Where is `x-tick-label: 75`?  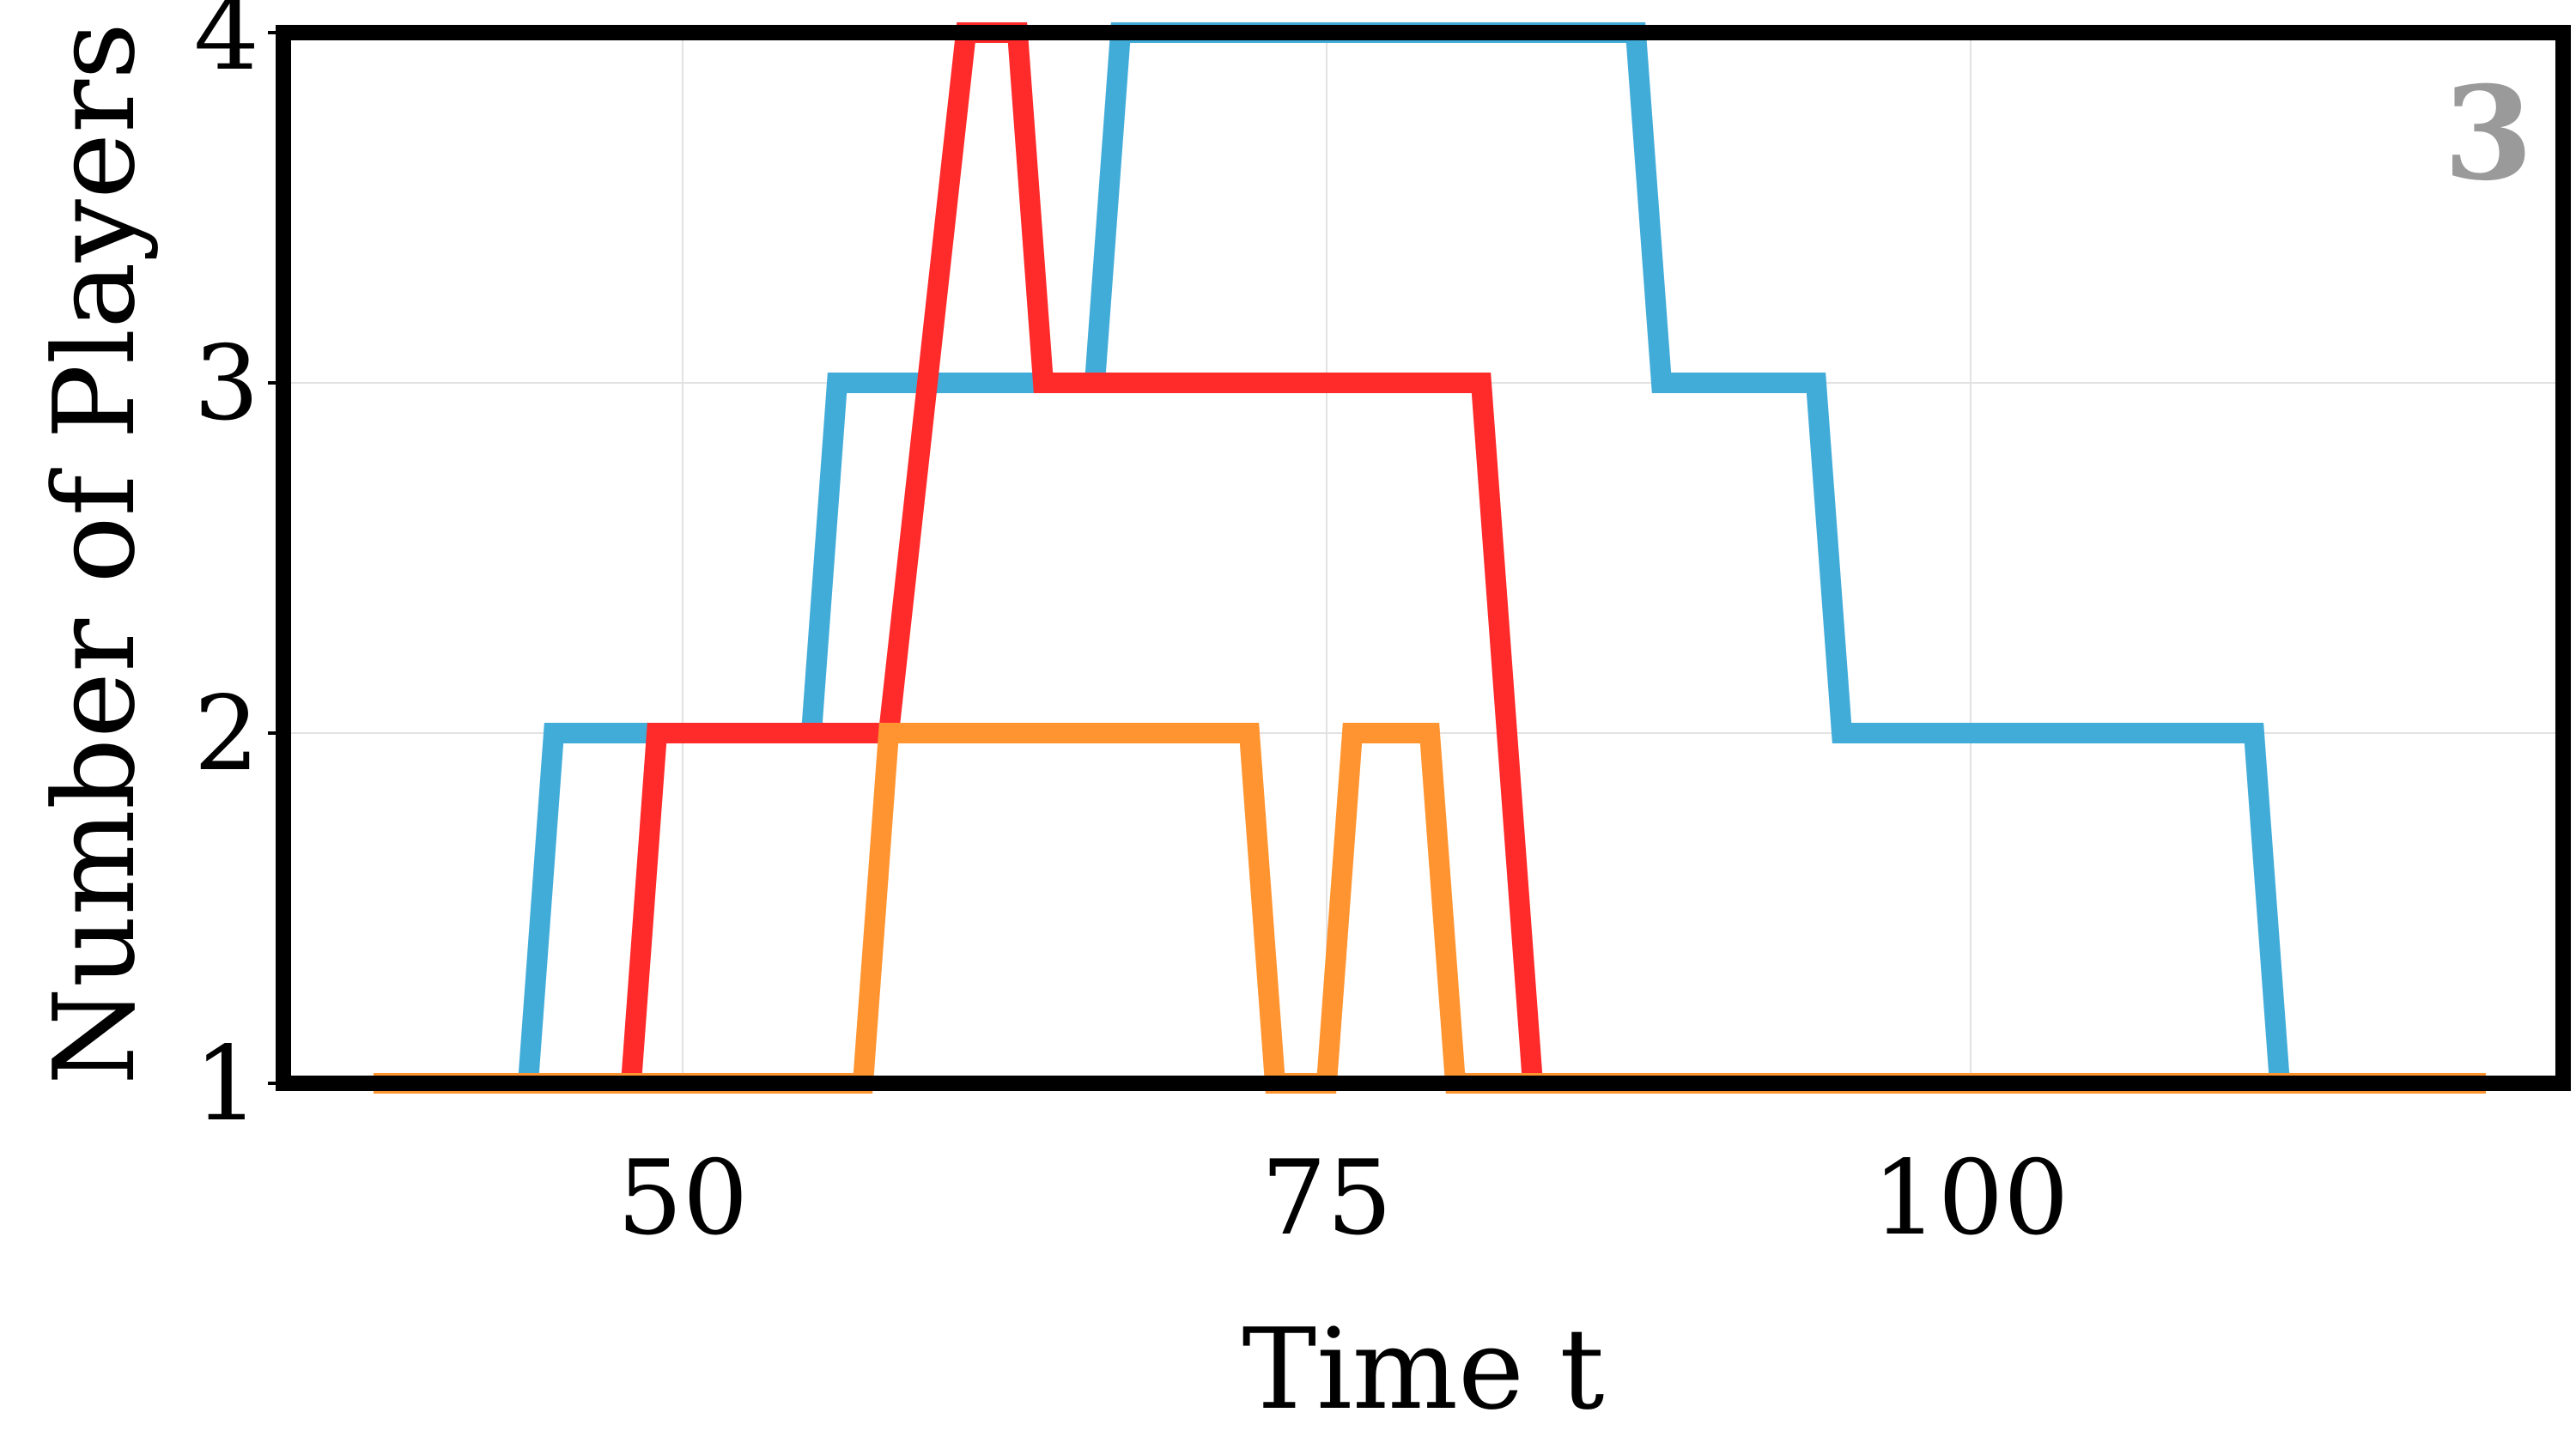 x-tick-label: 75 is located at coordinates (1327, 1198).